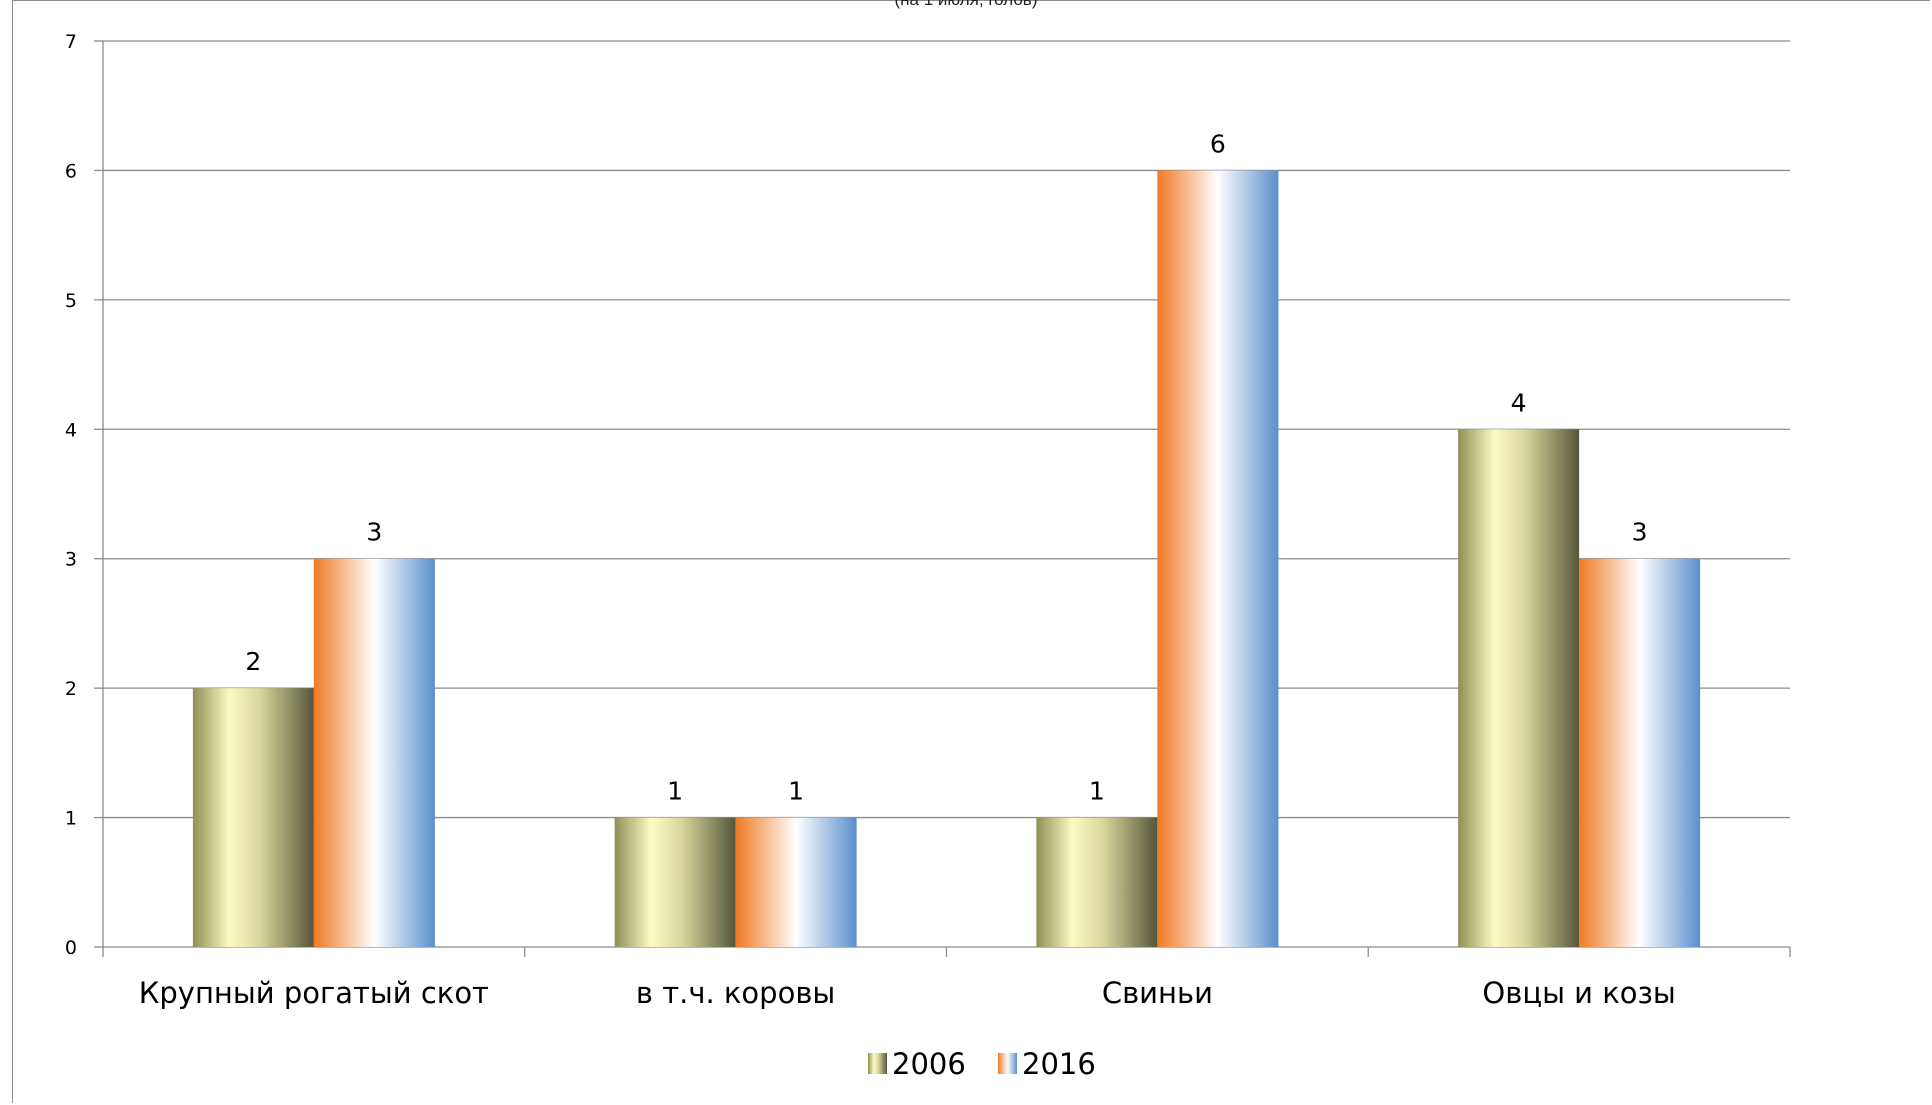  Describe the element at coordinates (71, 948) in the screenshot. I see `y-tick-label: 0` at that location.